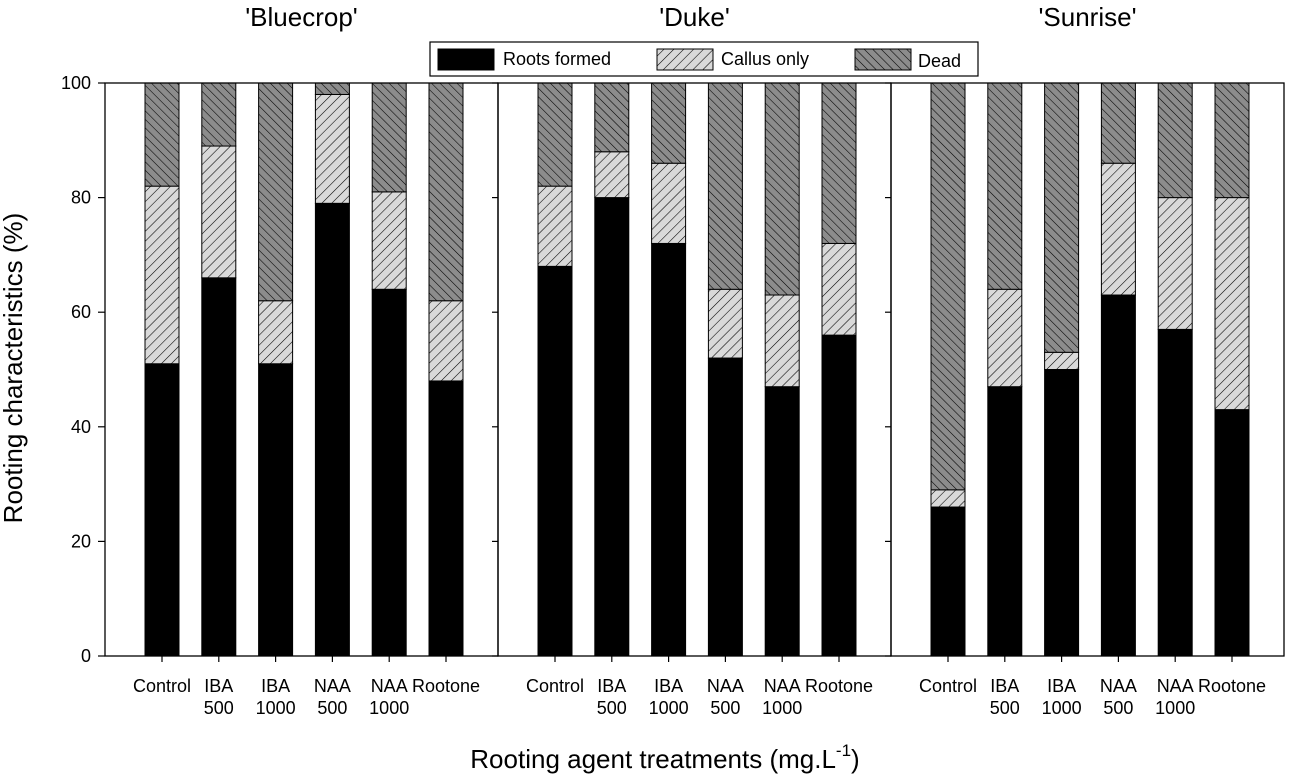 The width and height of the screenshot is (1291, 781). Describe the element at coordinates (782, 708) in the screenshot. I see `x-tick-label-1-4-1: 1000` at that location.